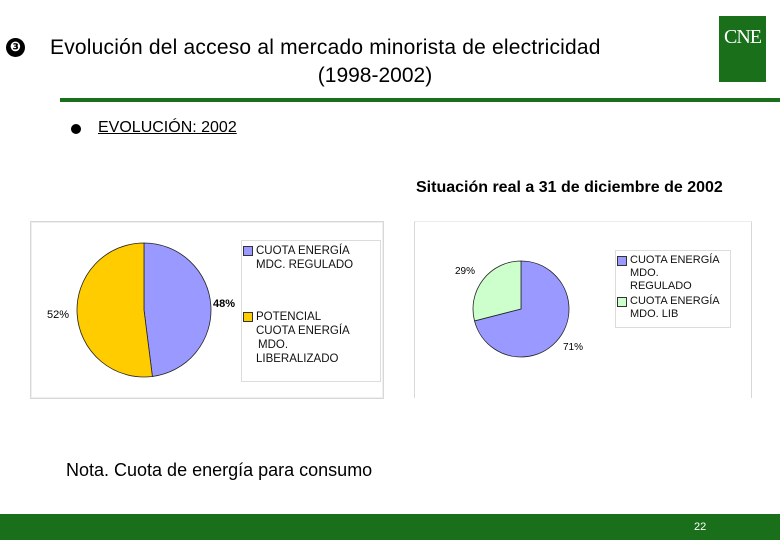 Image resolution: width=780 pixels, height=540 pixels. What do you see at coordinates (273, 345) in the screenshot?
I see `pie1-legend-line: MDO.` at bounding box center [273, 345].